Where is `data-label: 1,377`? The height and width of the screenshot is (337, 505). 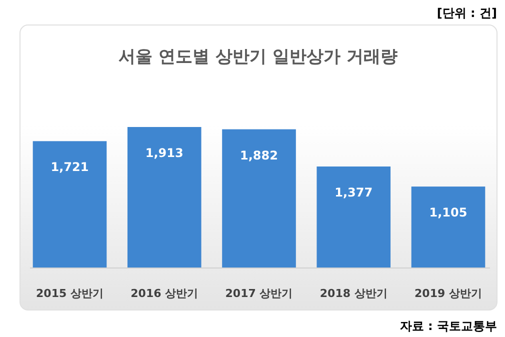
data-label: 1,377 is located at coordinates (353, 193).